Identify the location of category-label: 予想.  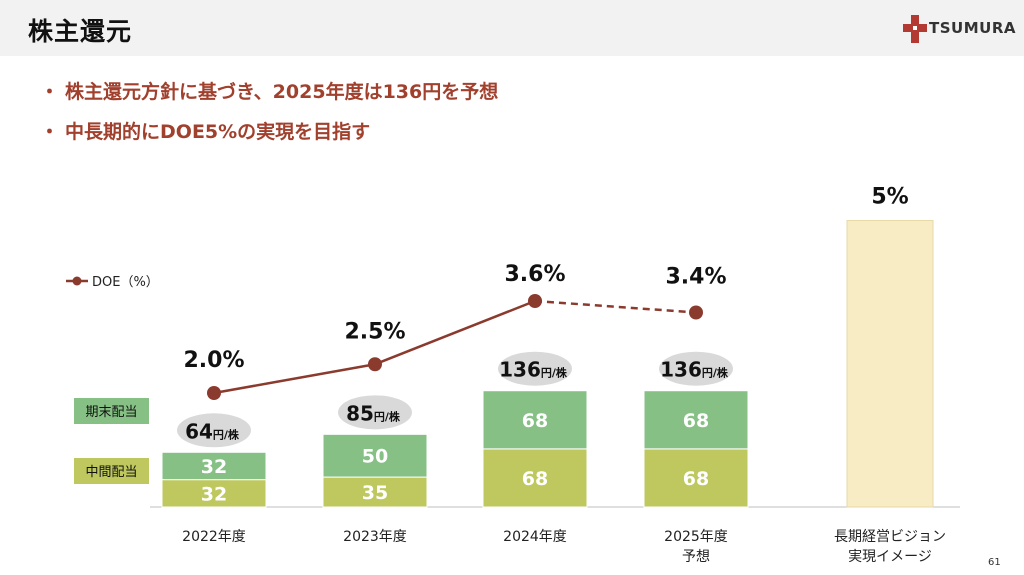
(696, 557).